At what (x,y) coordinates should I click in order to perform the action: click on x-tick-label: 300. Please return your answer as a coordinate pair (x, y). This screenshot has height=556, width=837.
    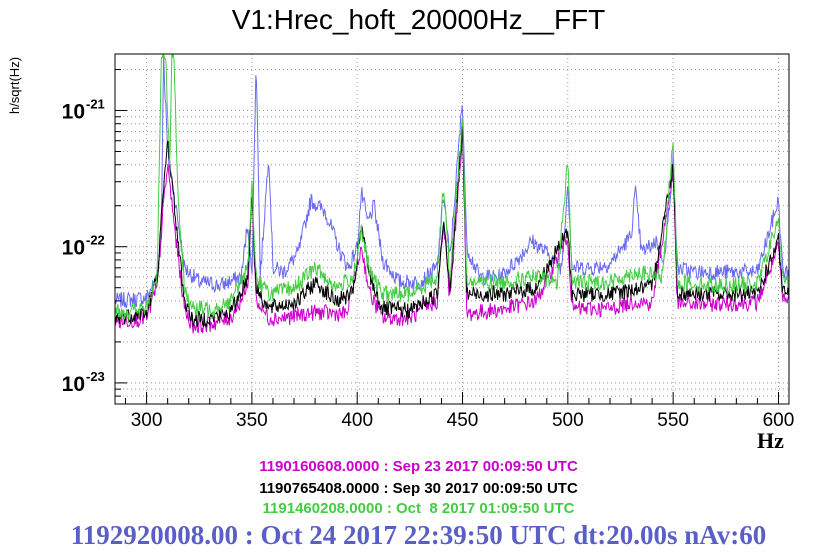
    Looking at the image, I should click on (147, 420).